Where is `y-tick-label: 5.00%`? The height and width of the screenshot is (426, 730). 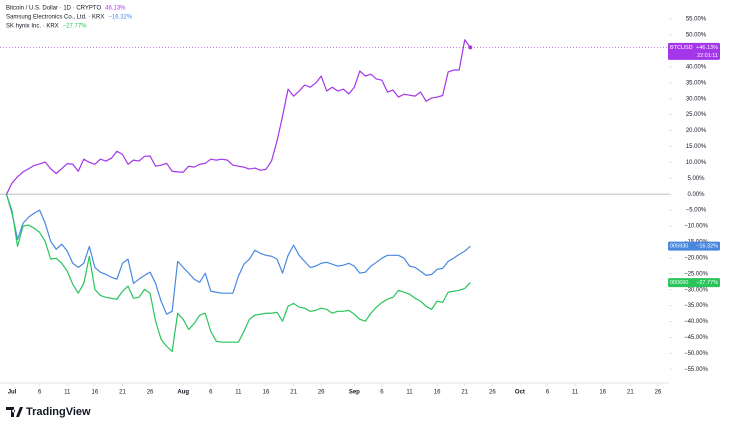
y-tick-label: 5.00% is located at coordinates (696, 179).